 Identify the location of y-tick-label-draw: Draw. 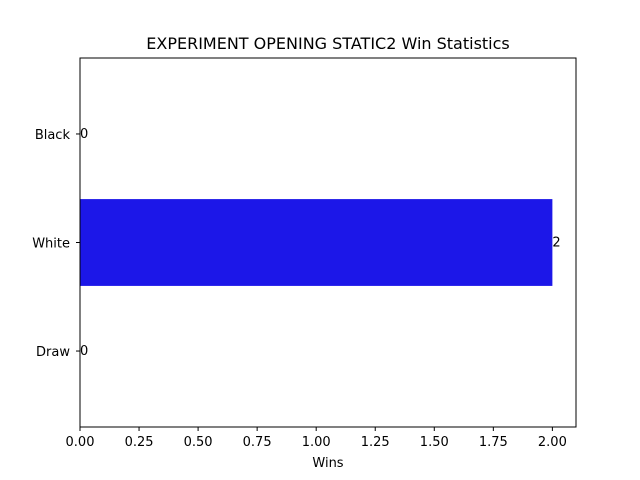
(53, 352).